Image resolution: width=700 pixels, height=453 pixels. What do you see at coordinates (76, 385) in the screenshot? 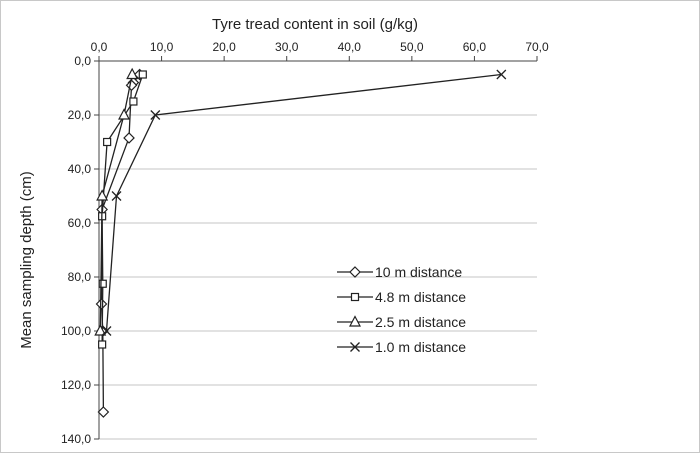
I see `y-tick-label: 120,0` at bounding box center [76, 385].